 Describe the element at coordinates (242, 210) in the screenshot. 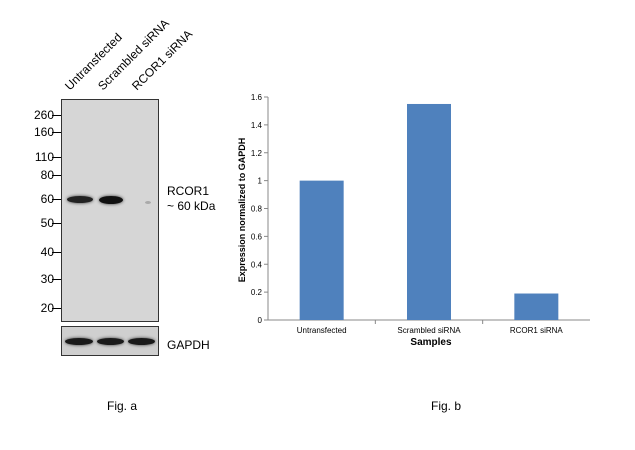

I see `y-axis-title: Expression normalized to GAPDH` at that location.